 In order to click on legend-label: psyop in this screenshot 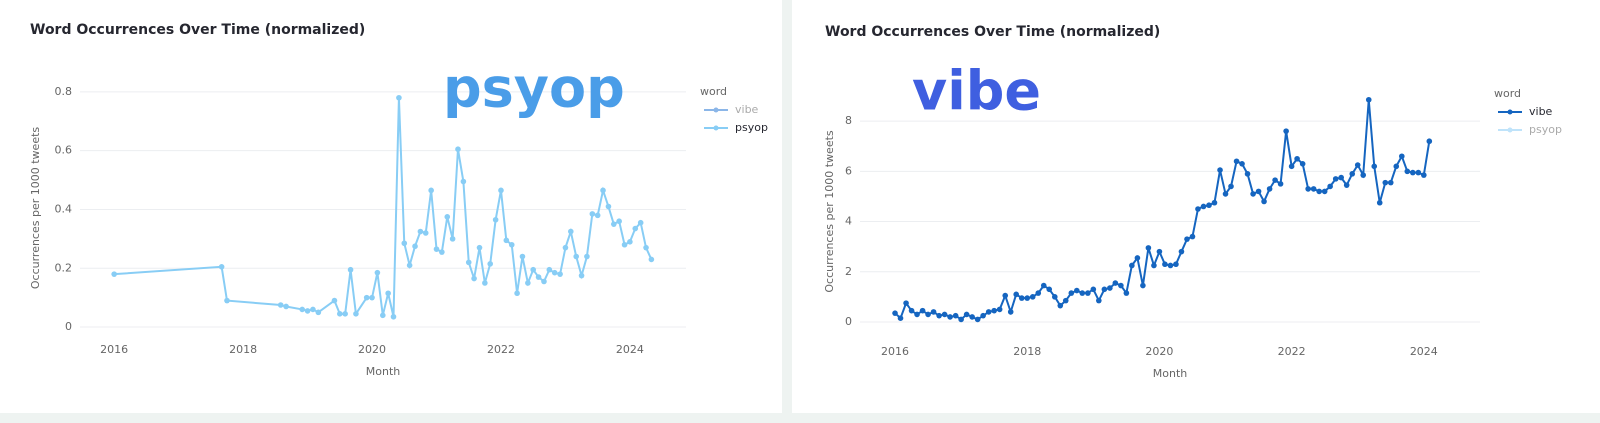, I will do `click(751, 127)`.